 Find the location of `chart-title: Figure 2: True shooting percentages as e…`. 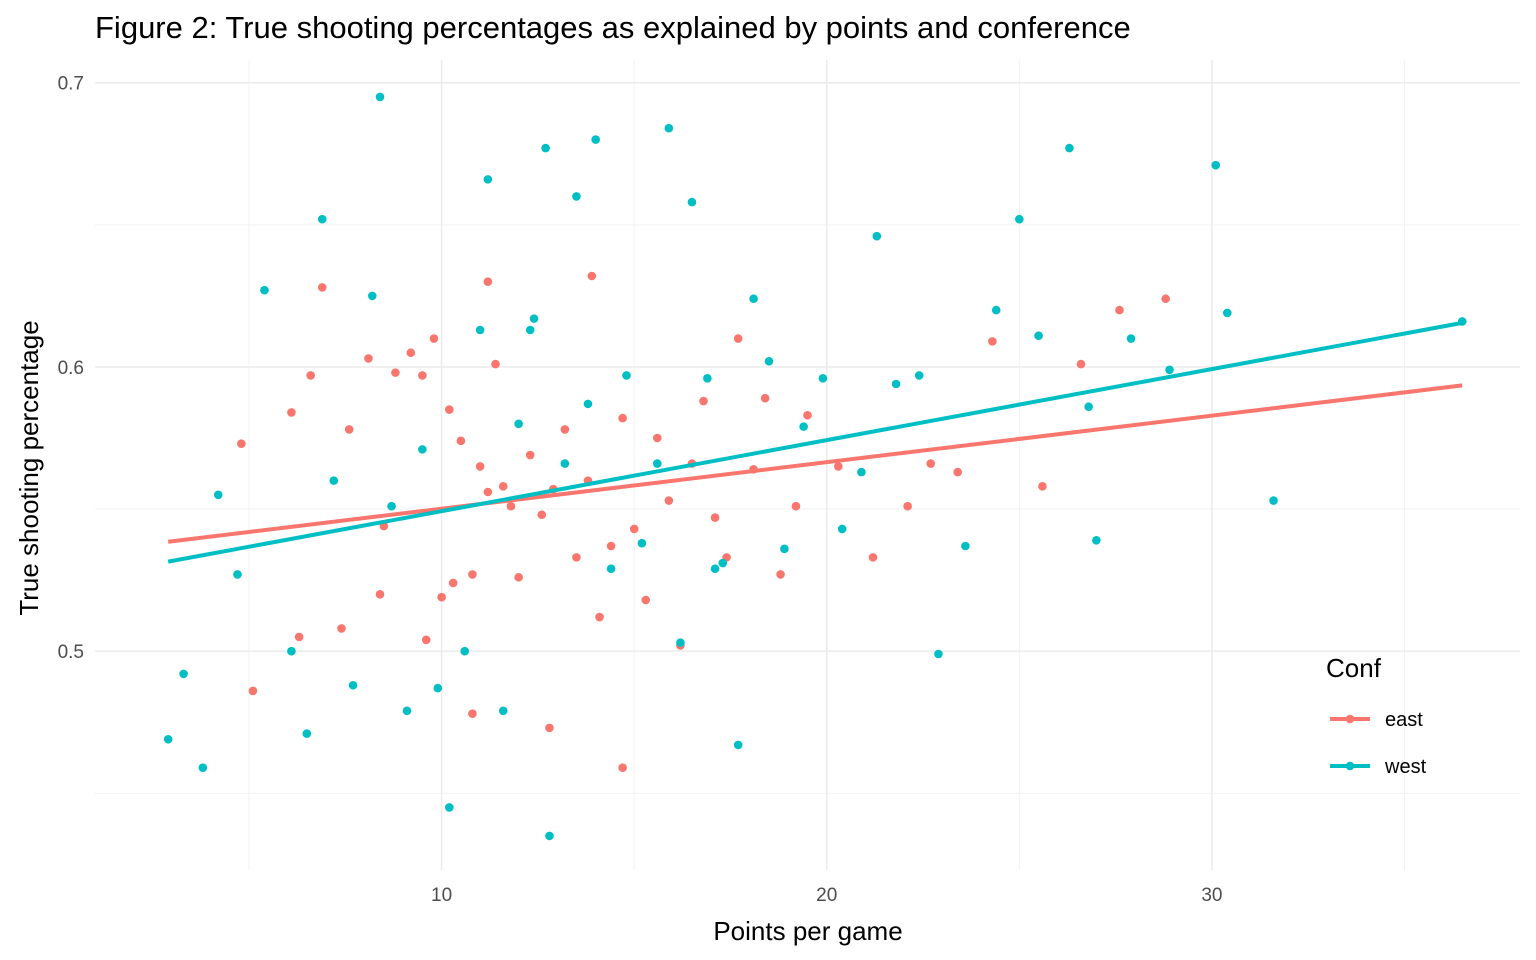

chart-title: Figure 2: True shooting percentages as e… is located at coordinates (613, 27).